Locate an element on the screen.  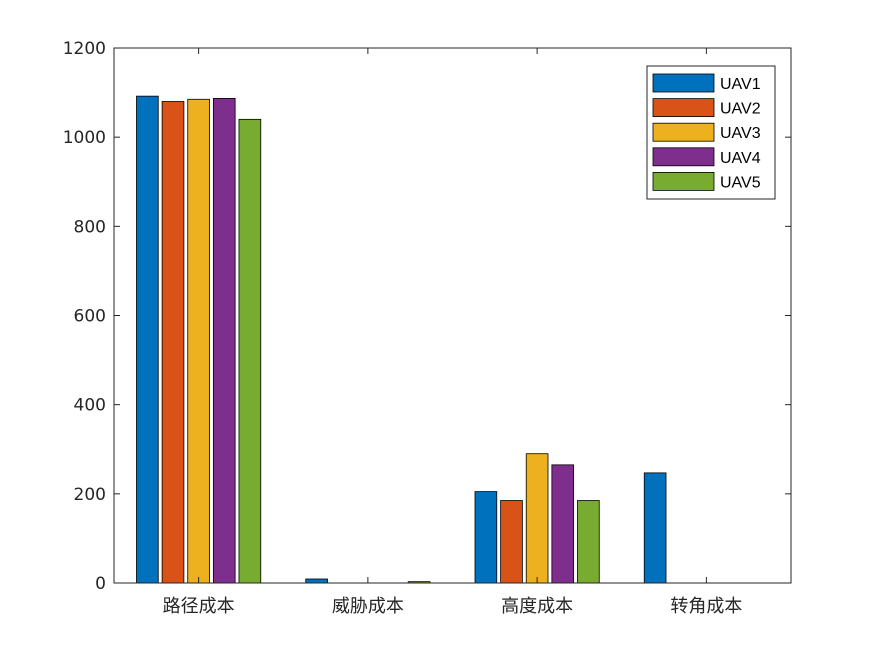
x-tick-label: 高度成本 is located at coordinates (537, 606).